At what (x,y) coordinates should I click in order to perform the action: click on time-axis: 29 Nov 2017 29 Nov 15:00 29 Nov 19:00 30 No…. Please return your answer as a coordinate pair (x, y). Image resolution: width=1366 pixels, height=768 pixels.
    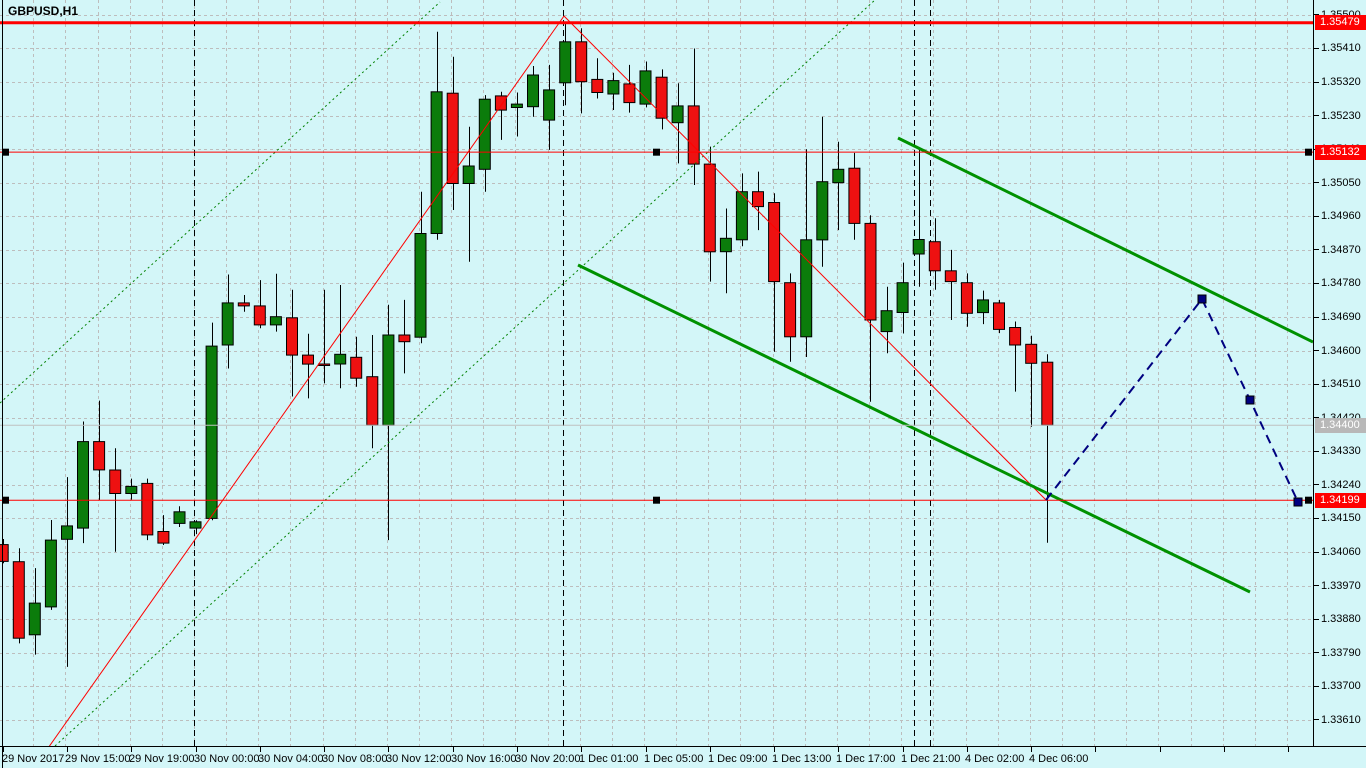
    Looking at the image, I should click on (683, 757).